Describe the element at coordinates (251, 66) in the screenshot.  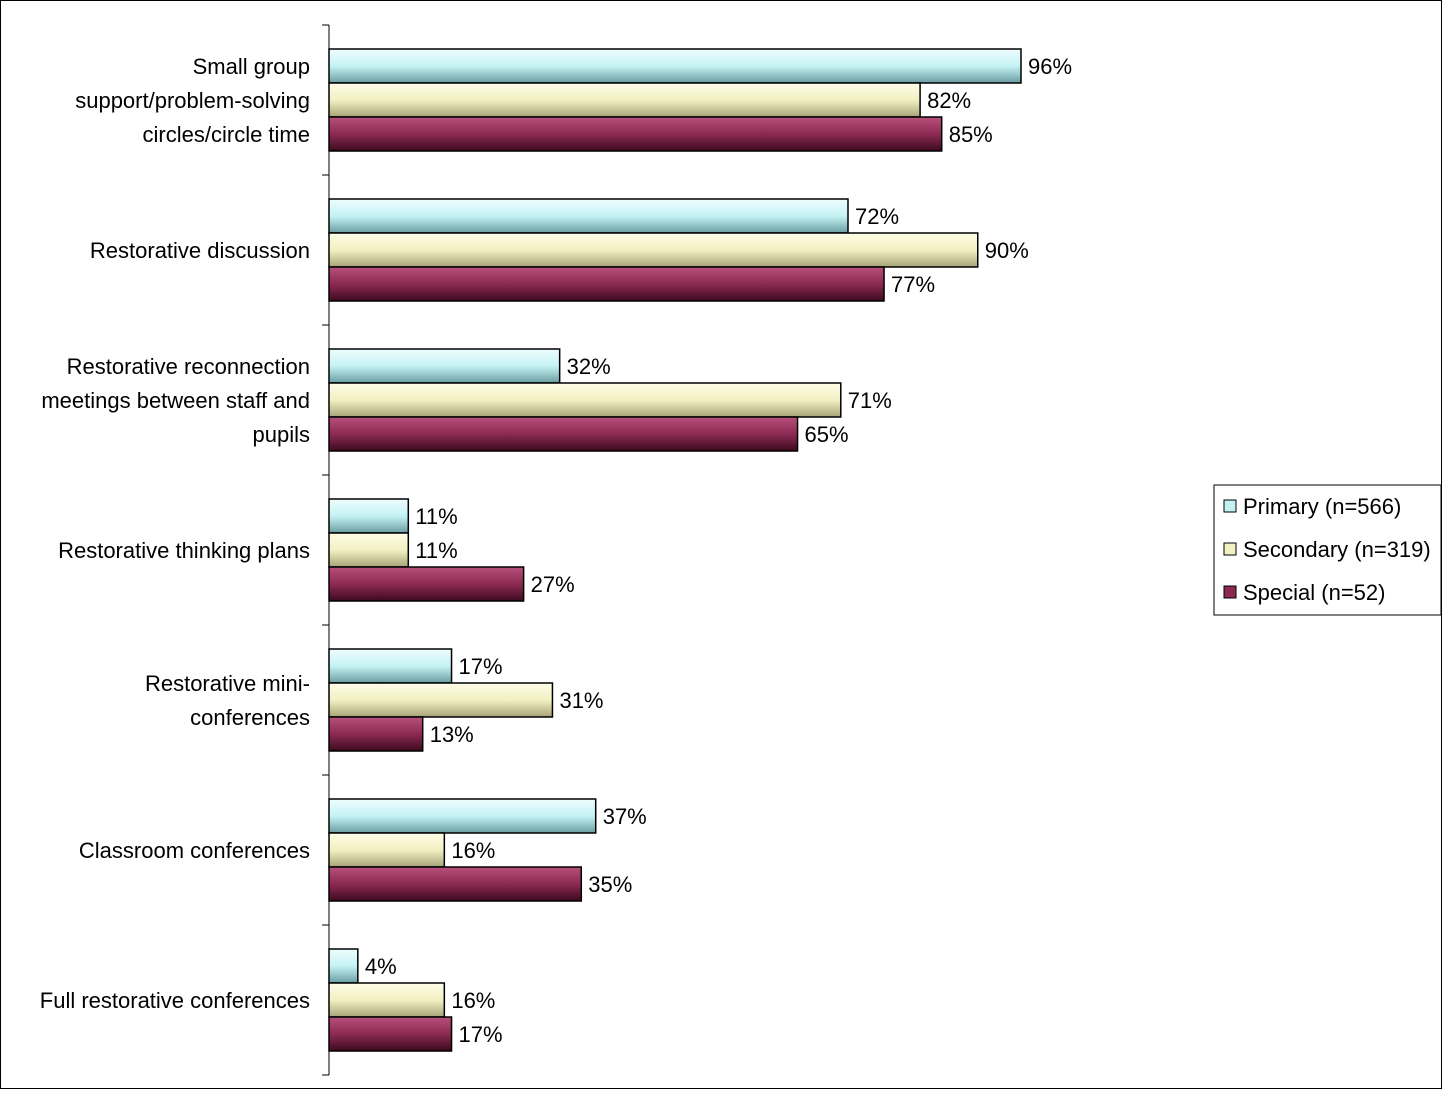
I see `category-label-line: Small group` at that location.